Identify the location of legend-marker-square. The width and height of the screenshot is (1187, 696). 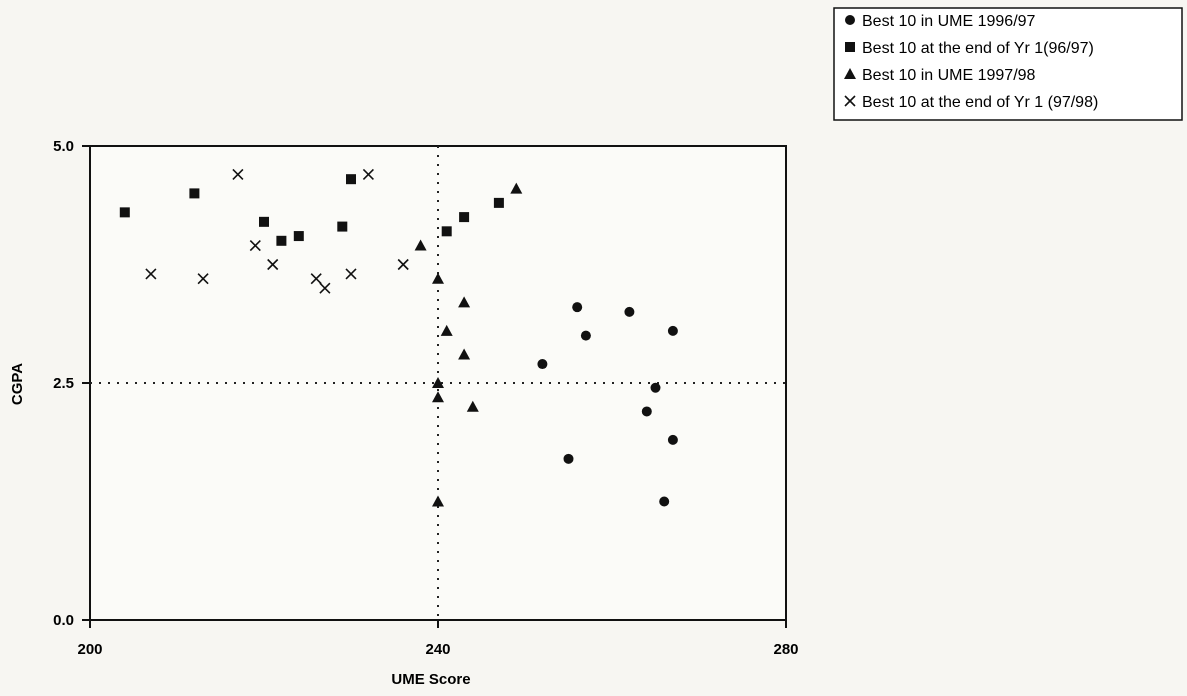
(850, 47).